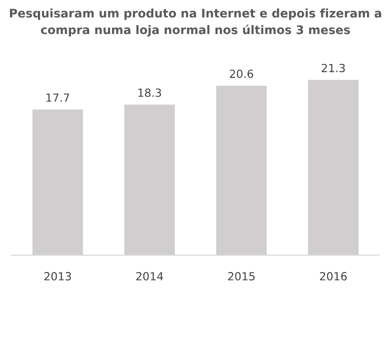 The image size is (391, 338). I want to click on data-label: 18.3, so click(150, 92).